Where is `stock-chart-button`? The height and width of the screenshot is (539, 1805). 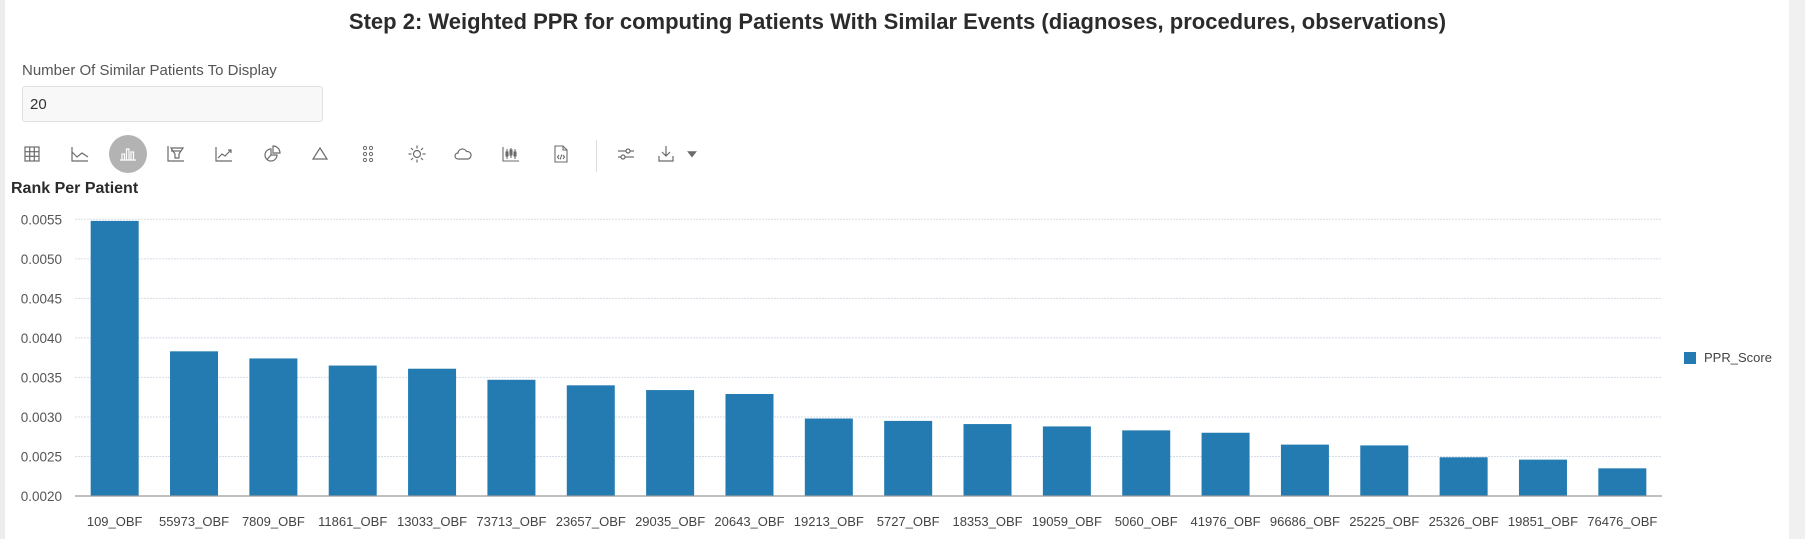
stock-chart-button is located at coordinates (511, 154).